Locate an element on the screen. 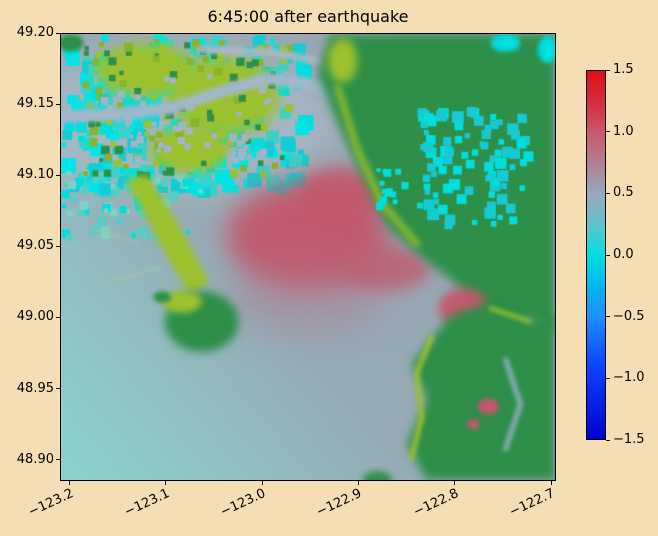 This screenshot has height=536, width=658. x-tick-label: −123.0 is located at coordinates (243, 503).